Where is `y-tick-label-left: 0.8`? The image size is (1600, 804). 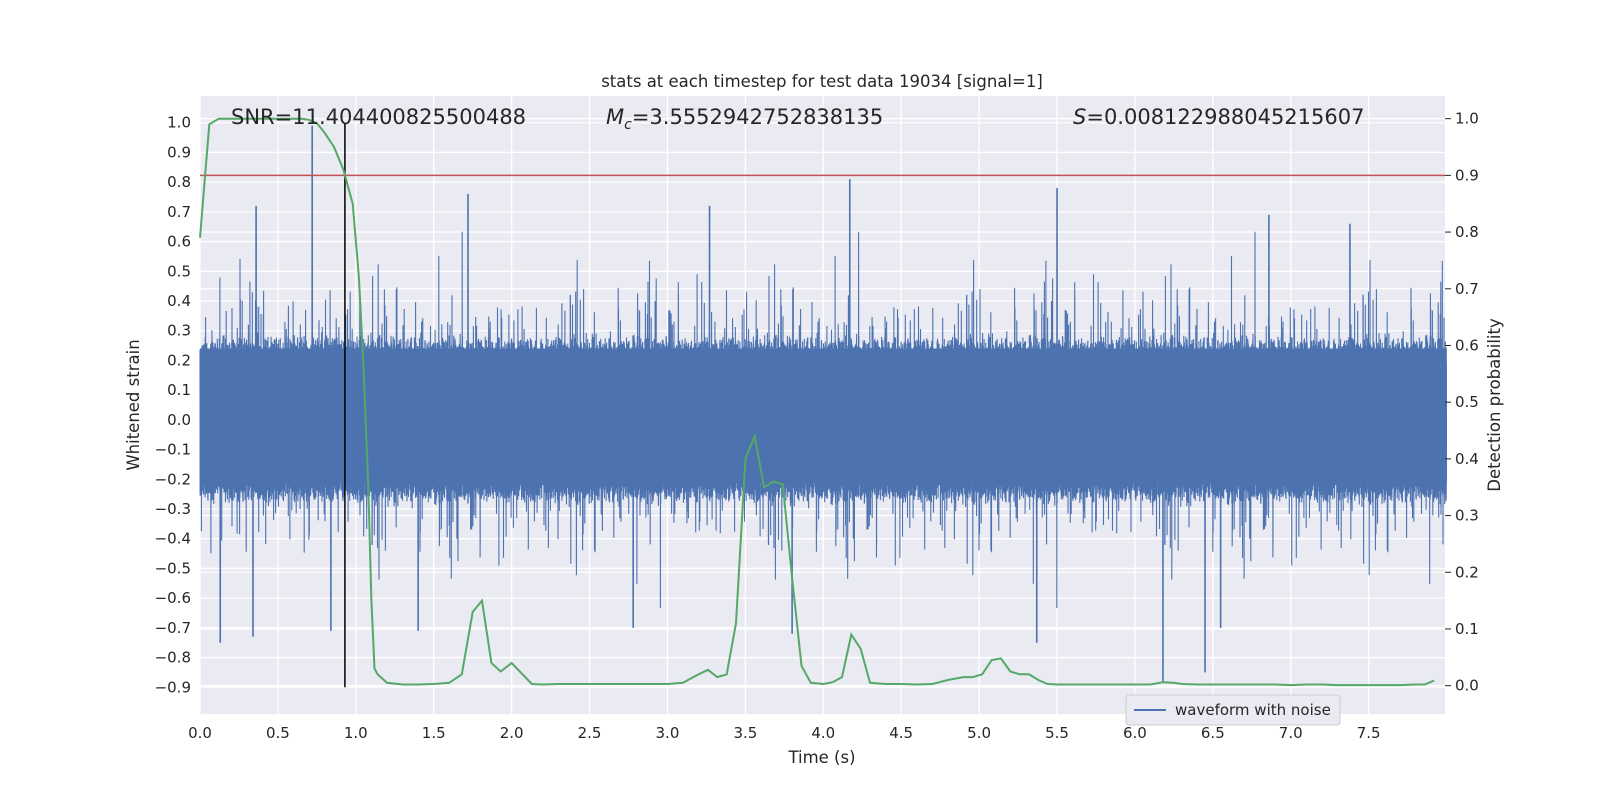
y-tick-label-left: 0.8 is located at coordinates (179, 182).